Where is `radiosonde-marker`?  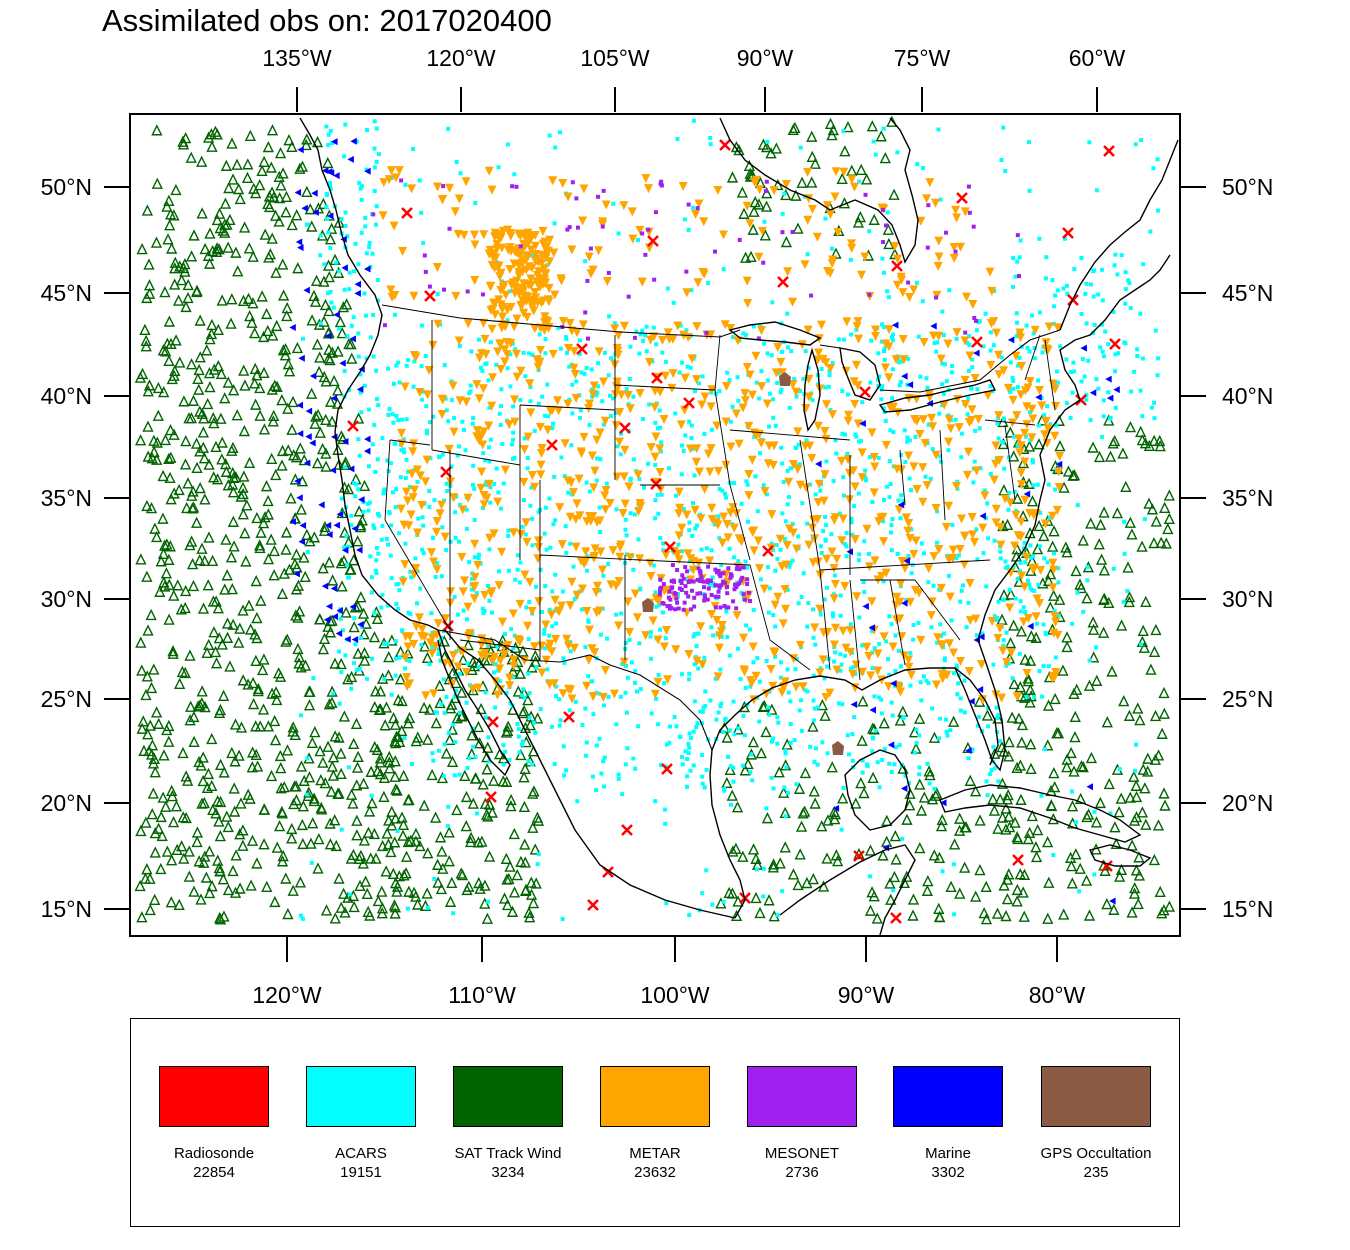
radiosonde-marker is located at coordinates (1081, 400).